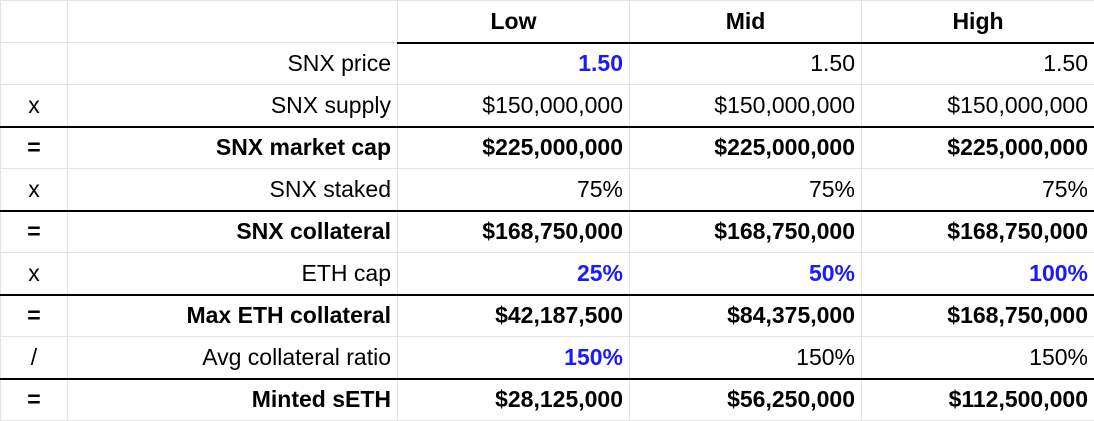 The height and width of the screenshot is (421, 1094). What do you see at coordinates (746, 400) in the screenshot?
I see `mid-cell: $56,250,000` at bounding box center [746, 400].